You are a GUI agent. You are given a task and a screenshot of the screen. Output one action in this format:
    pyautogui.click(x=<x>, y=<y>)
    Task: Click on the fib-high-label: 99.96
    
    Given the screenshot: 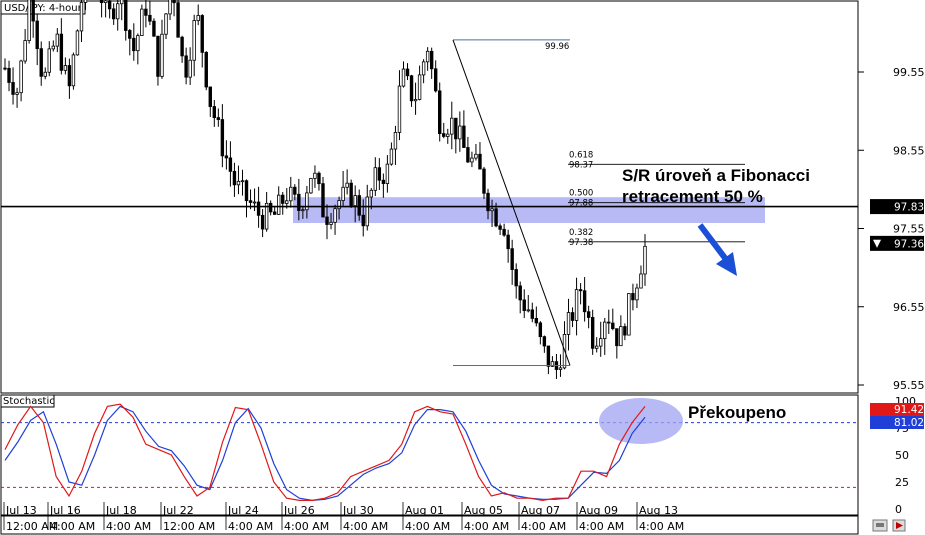 What is the action you would take?
    pyautogui.click(x=557, y=47)
    